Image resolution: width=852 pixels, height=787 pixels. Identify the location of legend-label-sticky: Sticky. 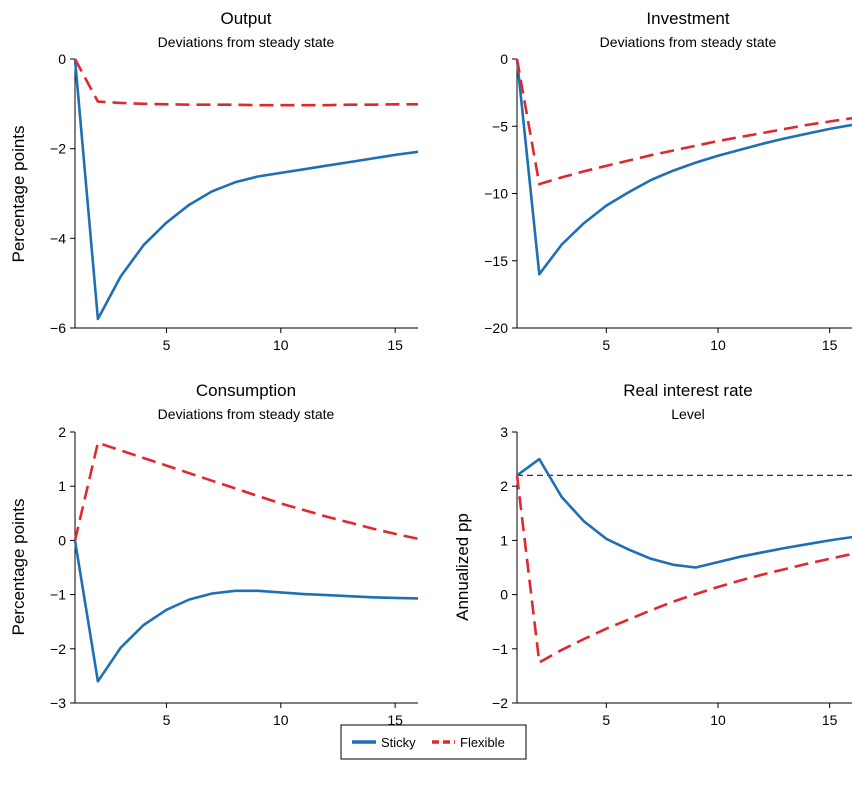
(398, 742).